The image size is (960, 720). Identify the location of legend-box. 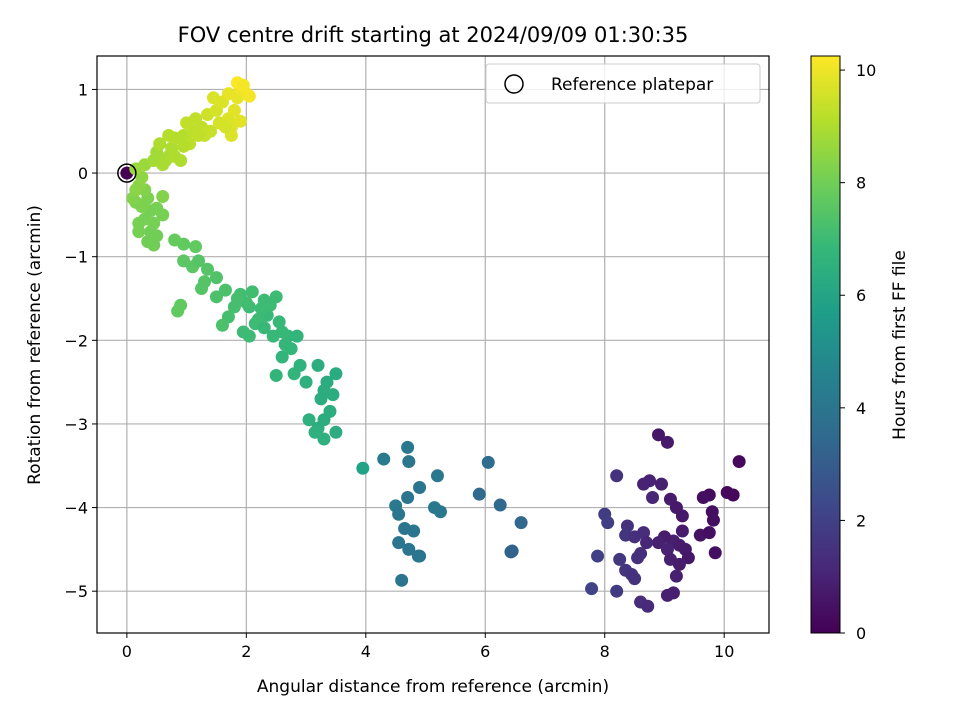
(623, 83).